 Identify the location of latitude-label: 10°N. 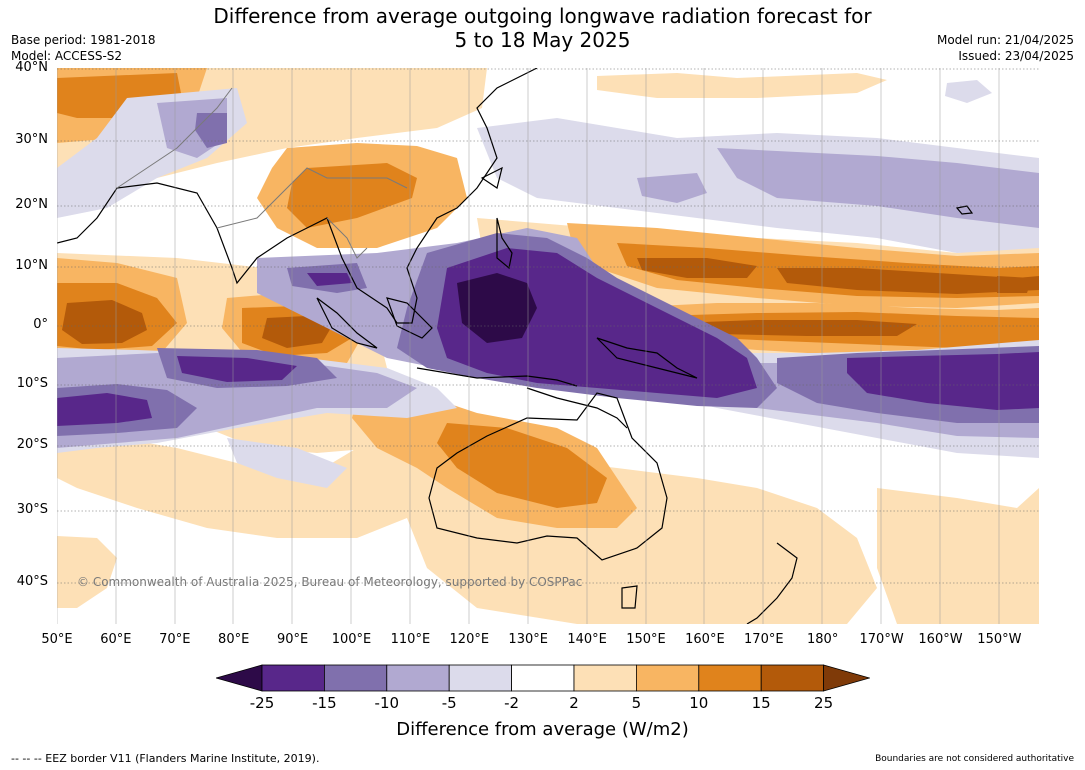
(31, 265).